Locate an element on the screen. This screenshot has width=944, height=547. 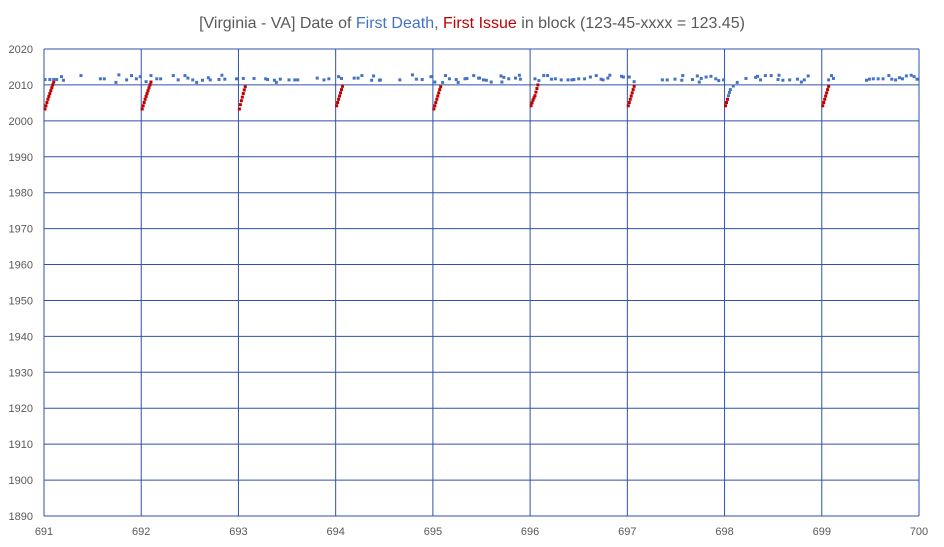
y-tick-label: 2010 is located at coordinates (21, 86).